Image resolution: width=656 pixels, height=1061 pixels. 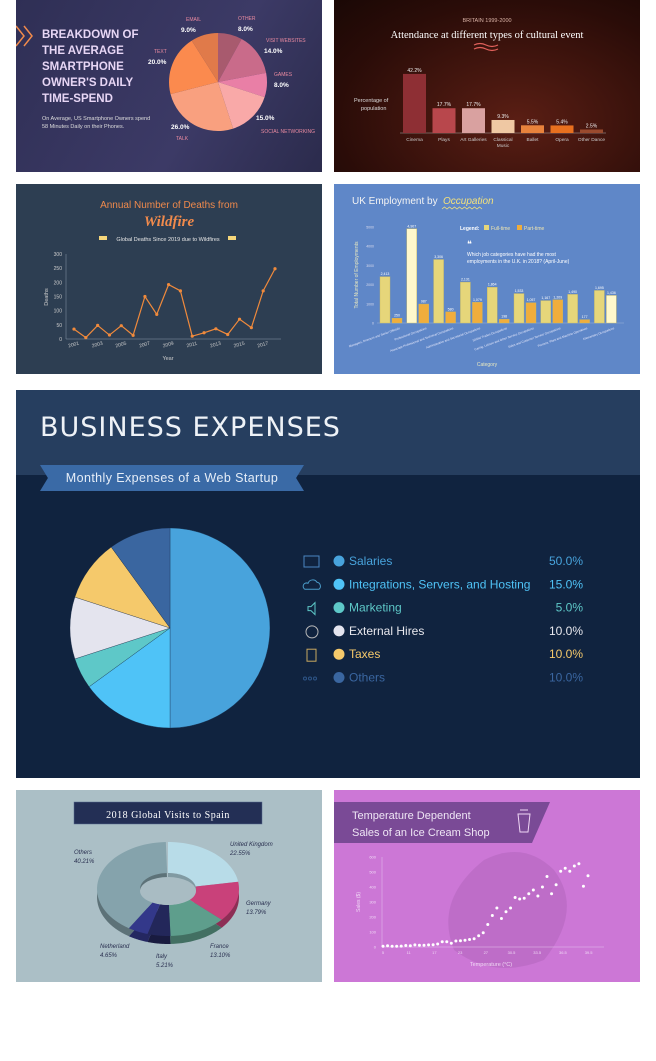 What do you see at coordinates (168, 815) in the screenshot?
I see `title: 2018 Global Visits to Spain` at bounding box center [168, 815].